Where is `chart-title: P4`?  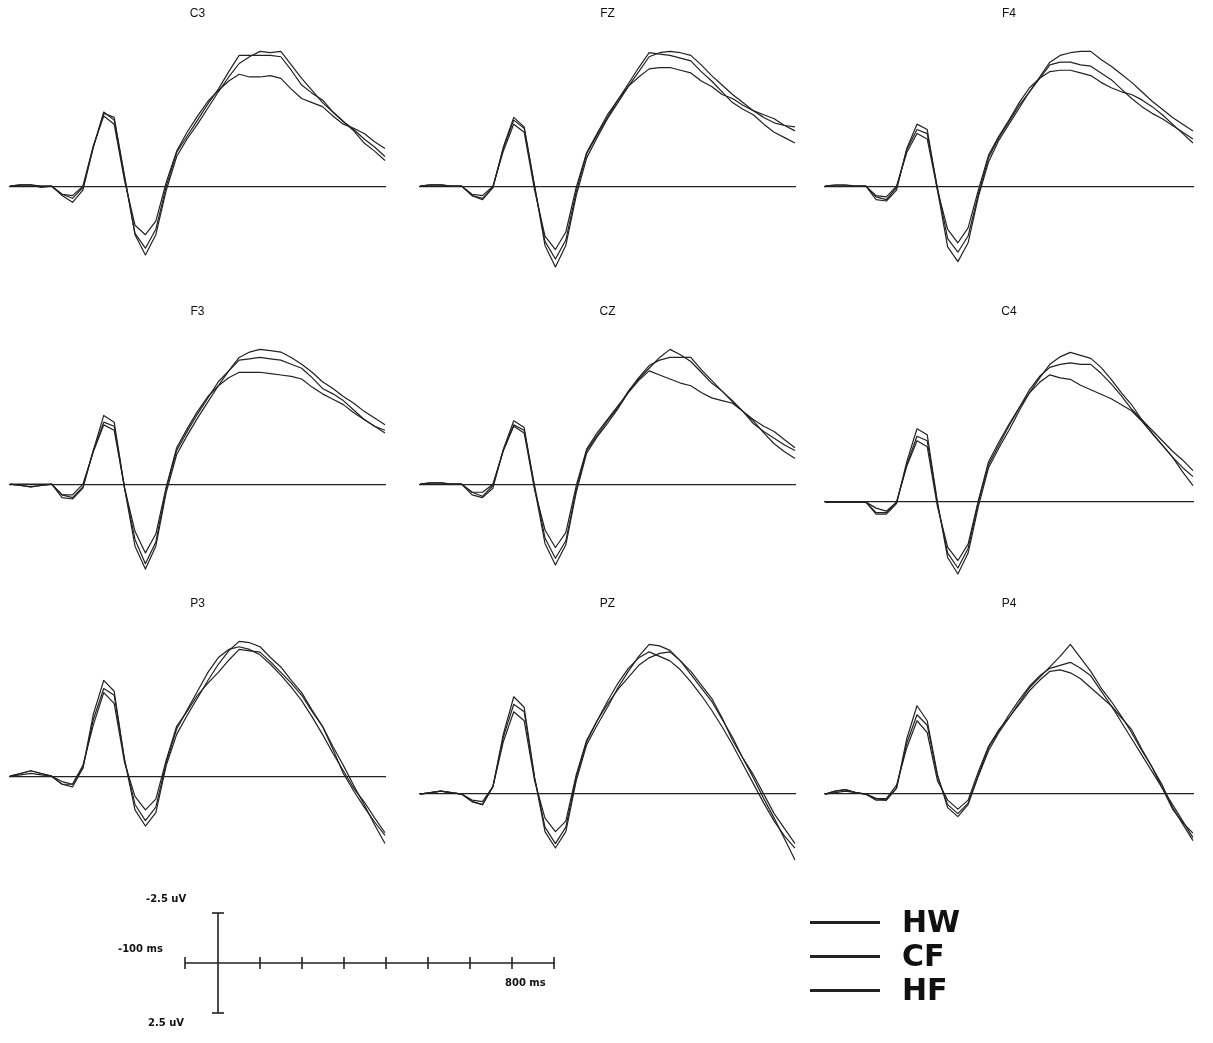 chart-title: P4 is located at coordinates (1009, 602).